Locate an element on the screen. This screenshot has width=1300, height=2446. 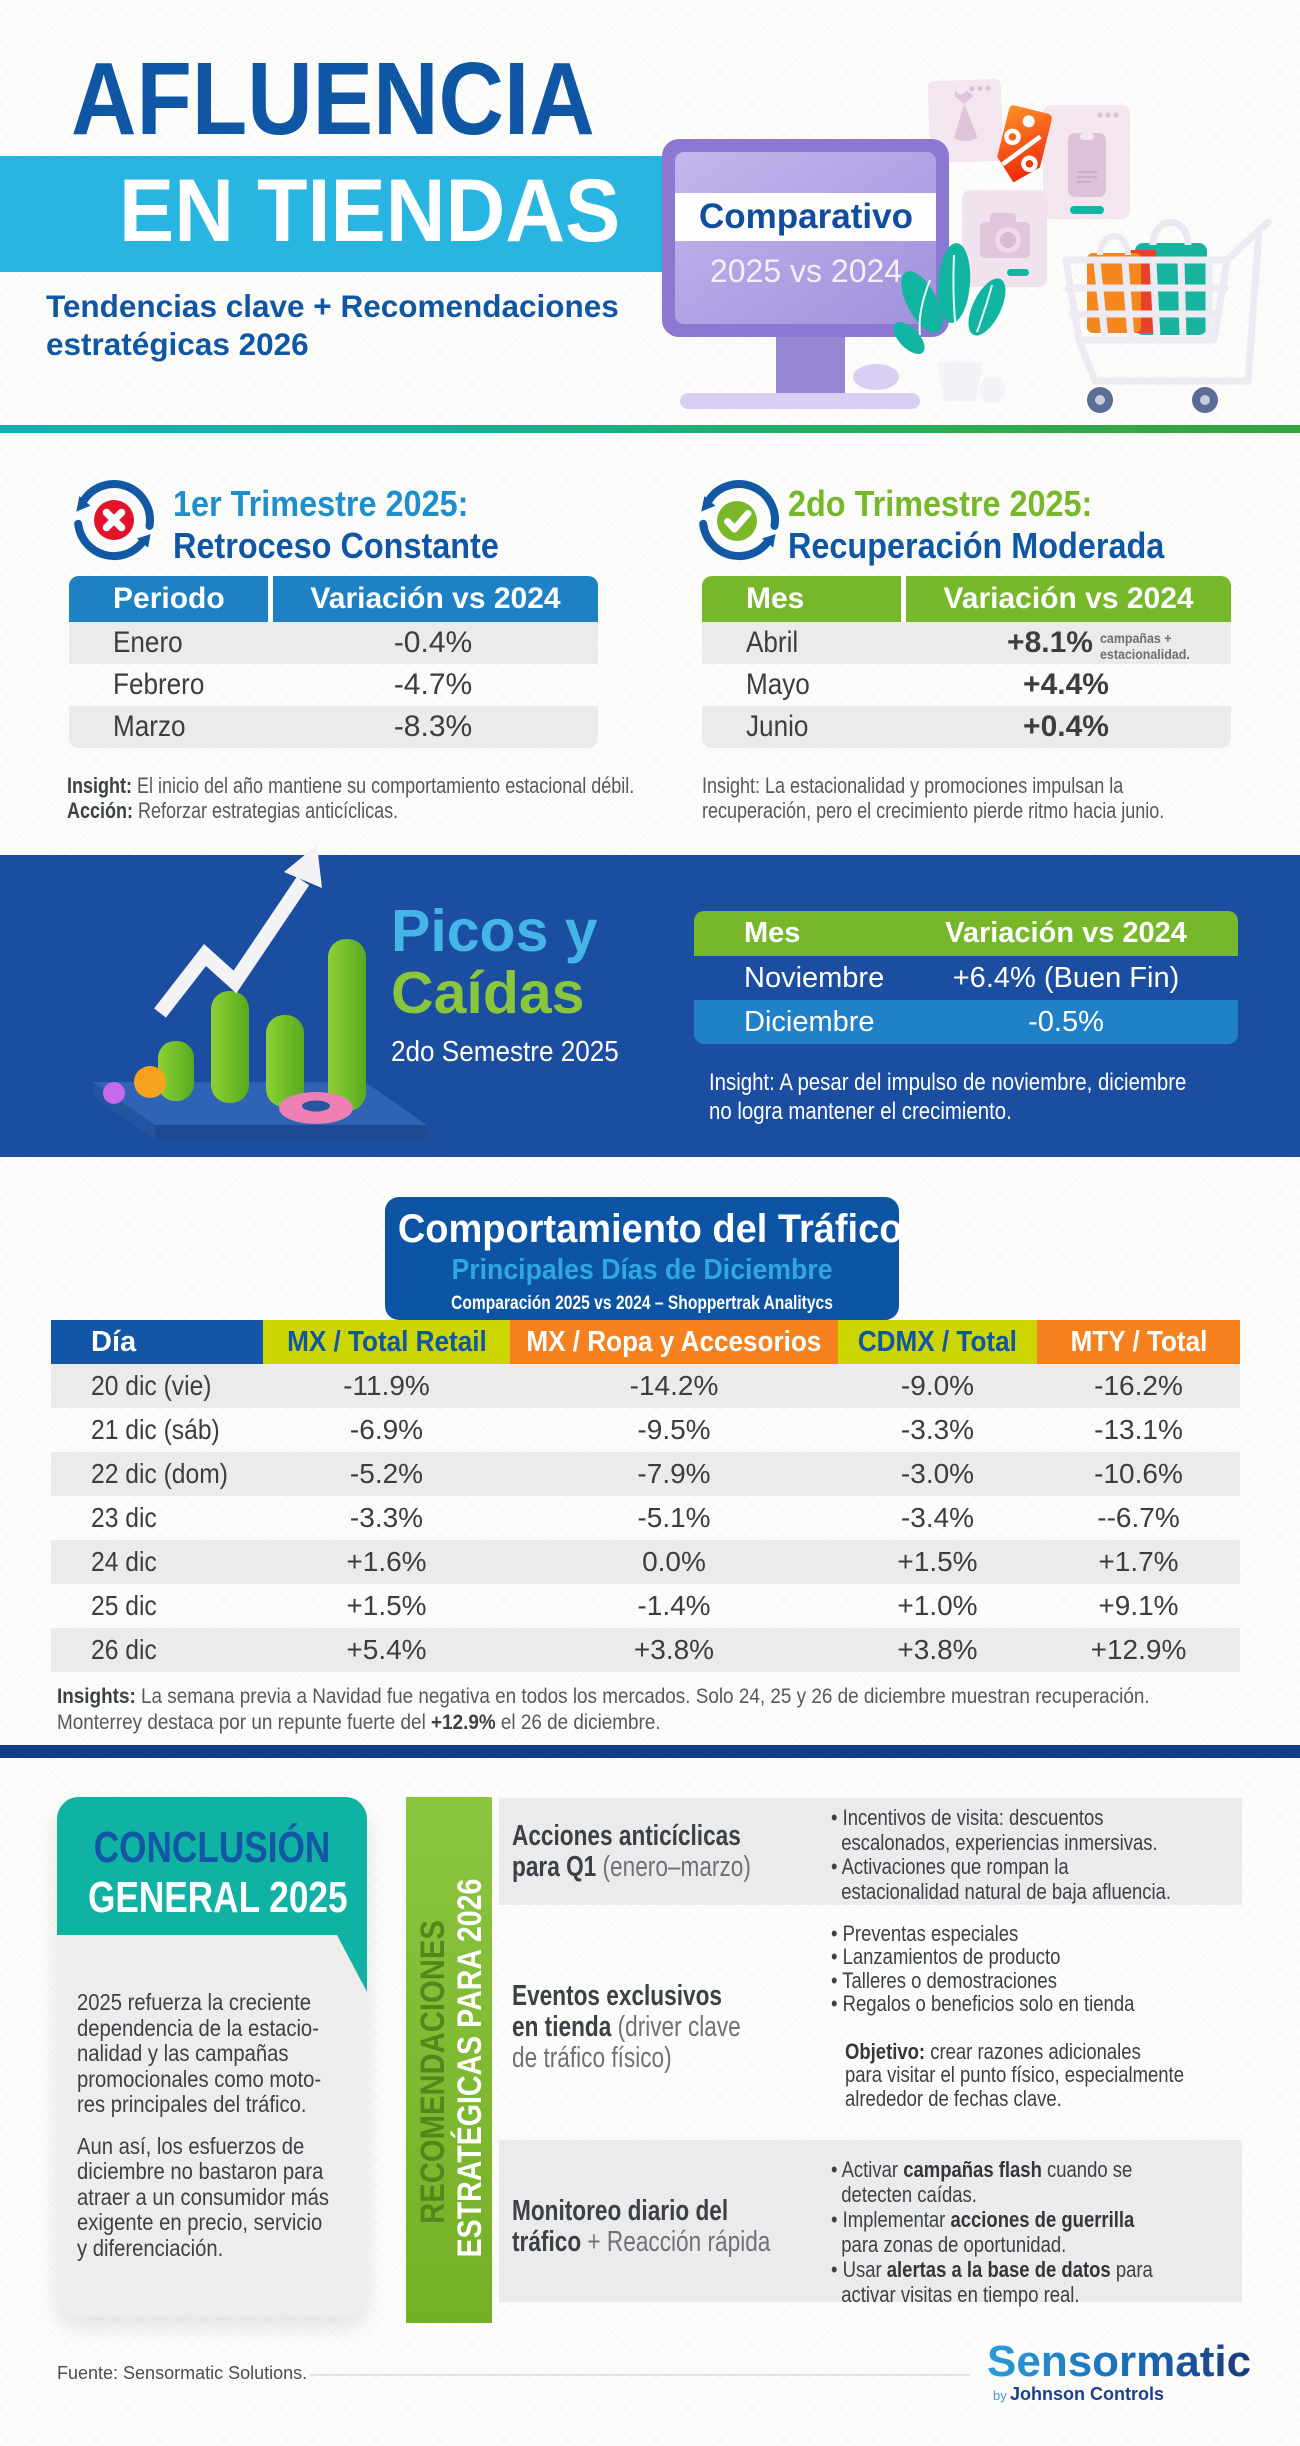
svg-text: Johnson Controls is located at coordinates (1087, 2394).